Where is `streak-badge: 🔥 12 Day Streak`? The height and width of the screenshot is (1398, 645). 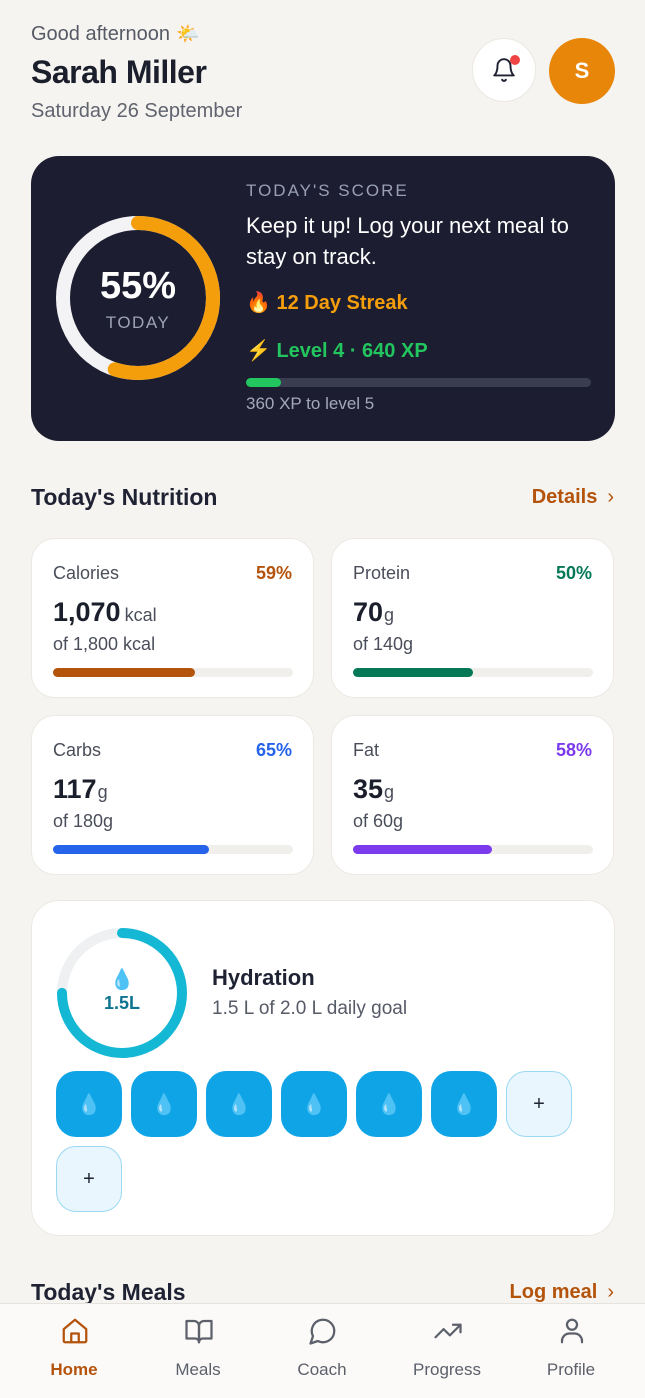 streak-badge: 🔥 12 Day Streak is located at coordinates (327, 303).